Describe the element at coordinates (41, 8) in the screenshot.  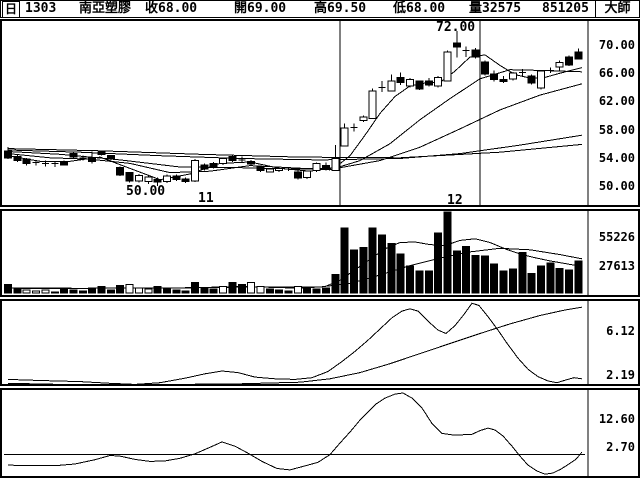
I see `stock-code: 1303` at that location.